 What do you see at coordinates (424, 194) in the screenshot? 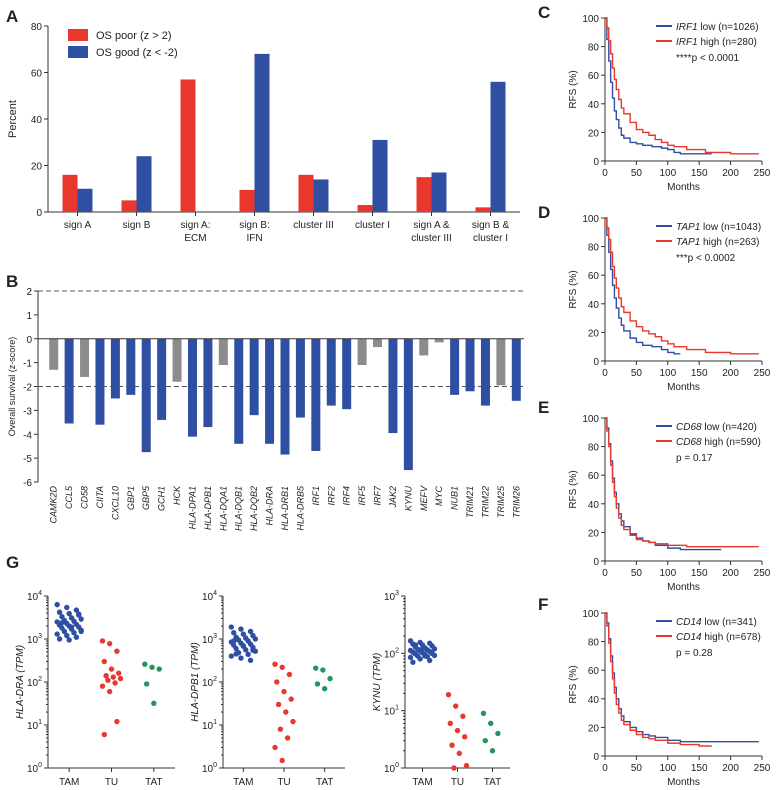
I see `bar-os-poor` at bounding box center [424, 194].